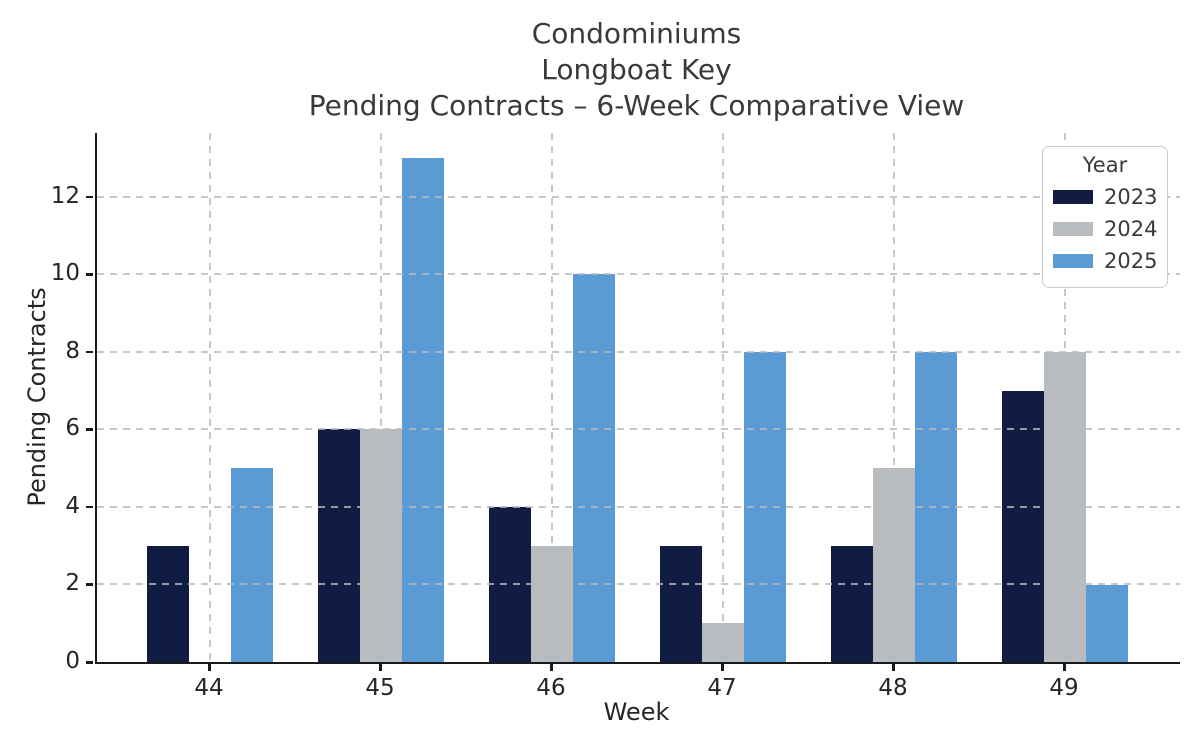 This screenshot has width=1200, height=750. I want to click on x-tick-label-47: 47, so click(722, 688).